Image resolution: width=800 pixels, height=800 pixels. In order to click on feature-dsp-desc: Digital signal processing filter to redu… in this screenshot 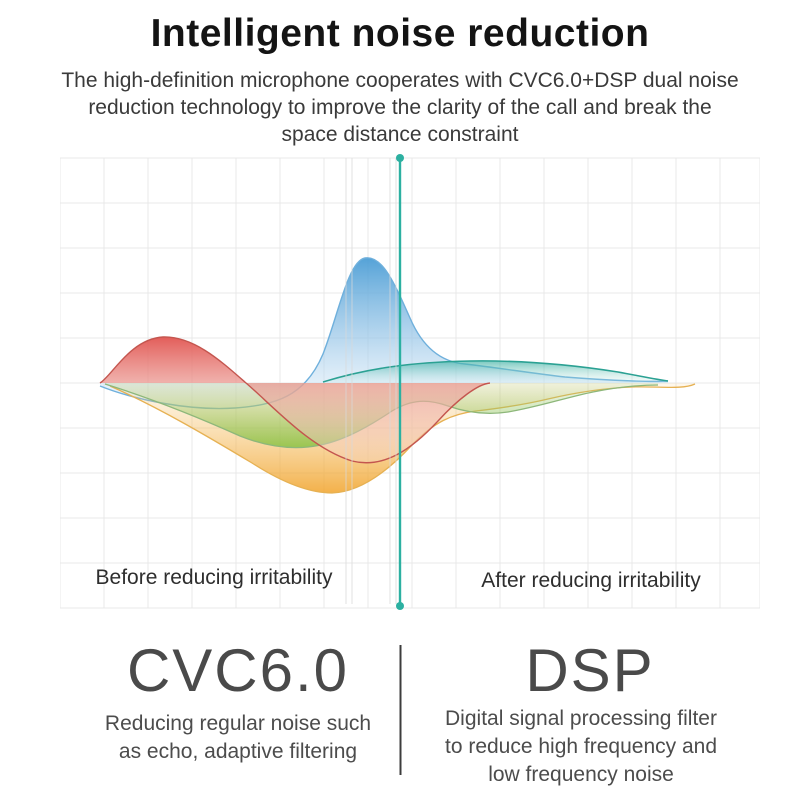, I will do `click(581, 747)`.